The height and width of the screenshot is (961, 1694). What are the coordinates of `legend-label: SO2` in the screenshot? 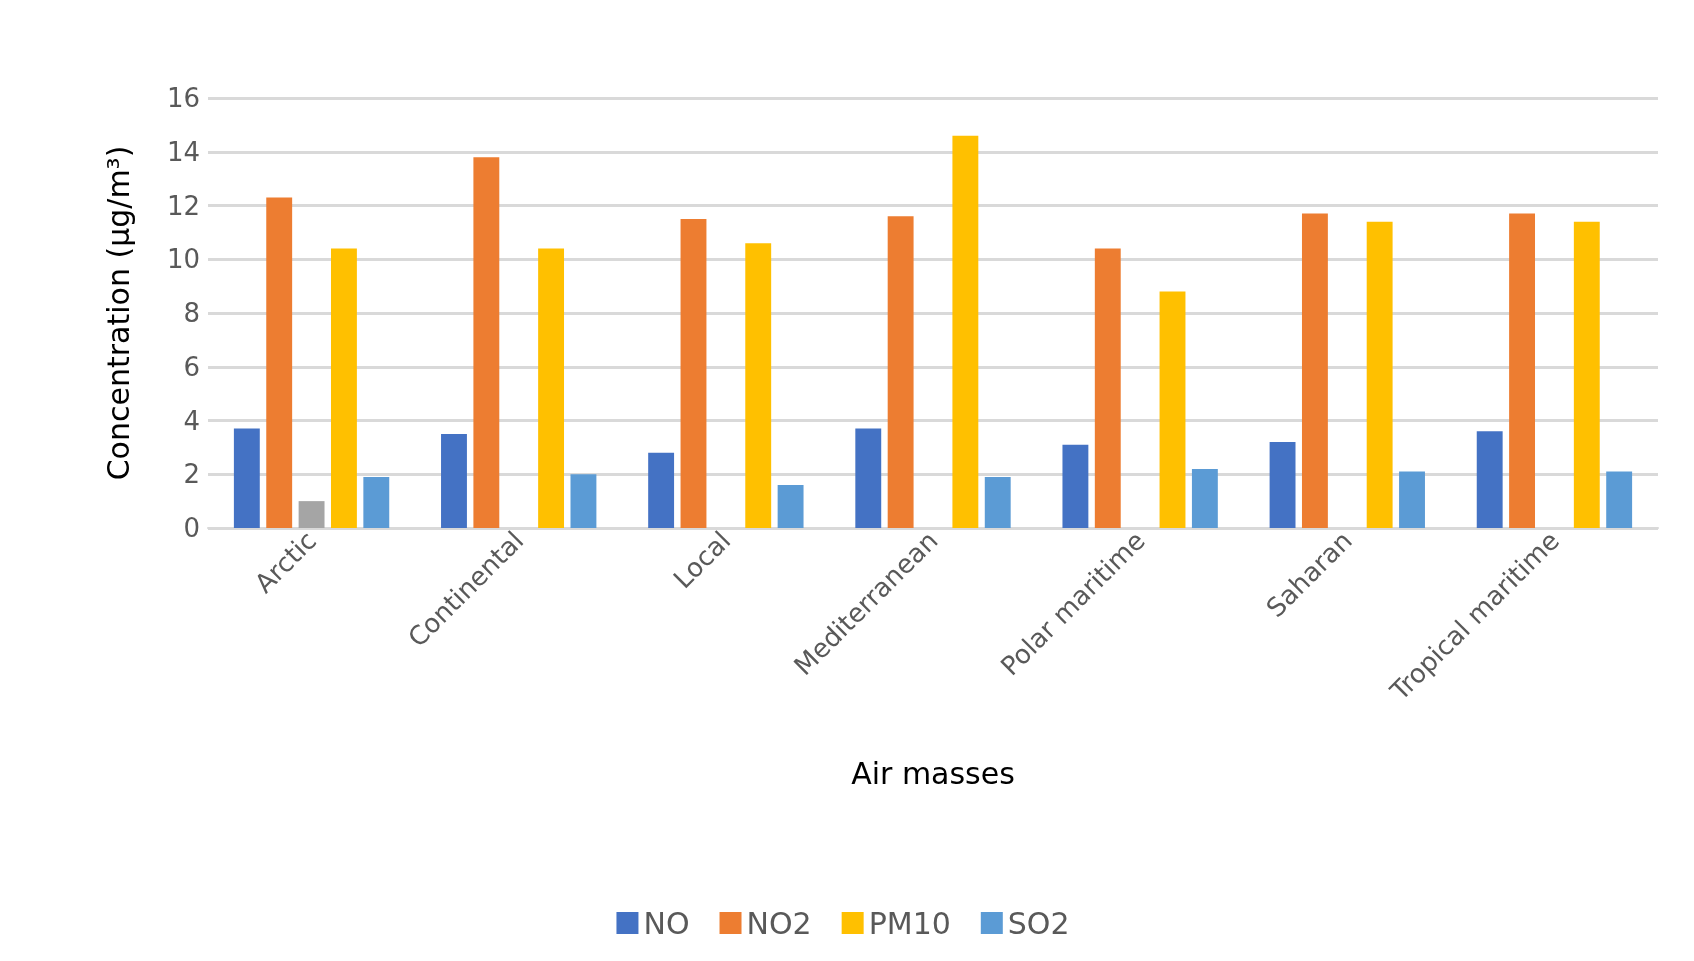 It's located at (1038, 923).